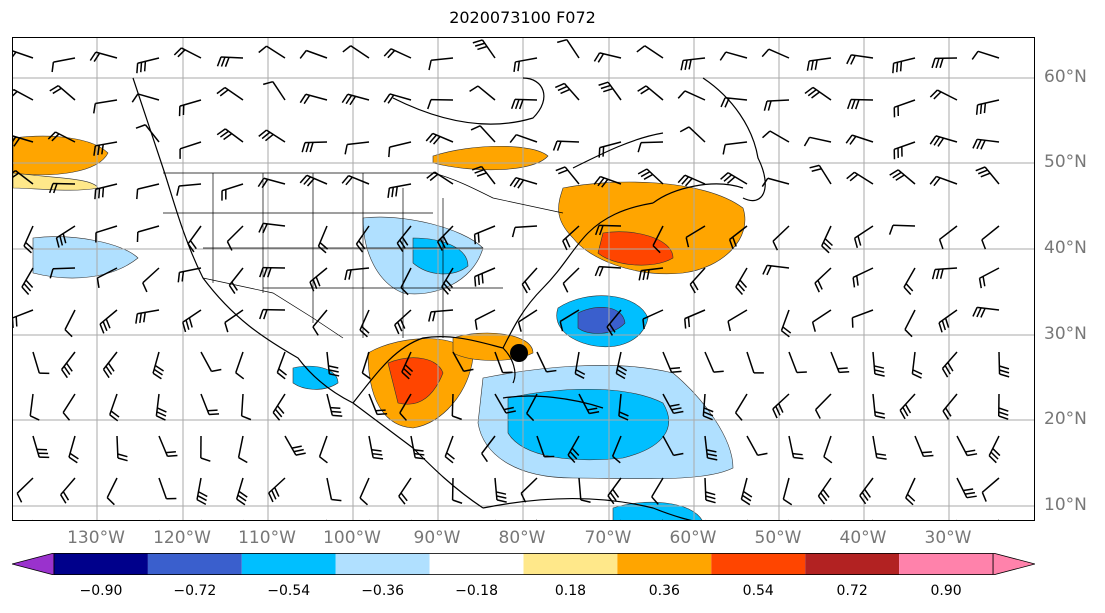  What do you see at coordinates (1065, 334) in the screenshot?
I see `latitude-label: 30°N` at bounding box center [1065, 334].